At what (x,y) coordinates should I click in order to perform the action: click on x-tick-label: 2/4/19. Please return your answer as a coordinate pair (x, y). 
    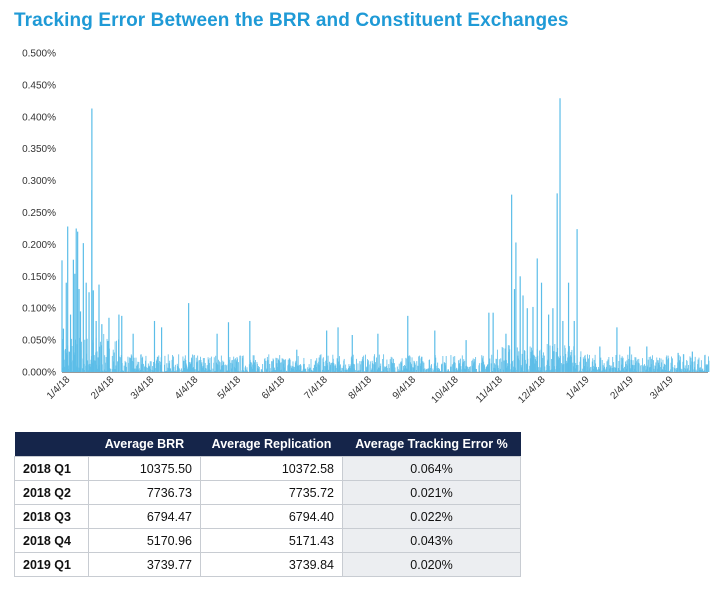
    Looking at the image, I should click on (622, 388).